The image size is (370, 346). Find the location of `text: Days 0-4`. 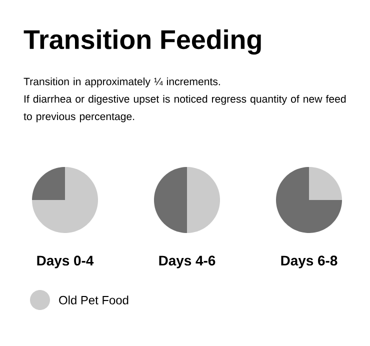

text: Days 0-4 is located at coordinates (65, 262).